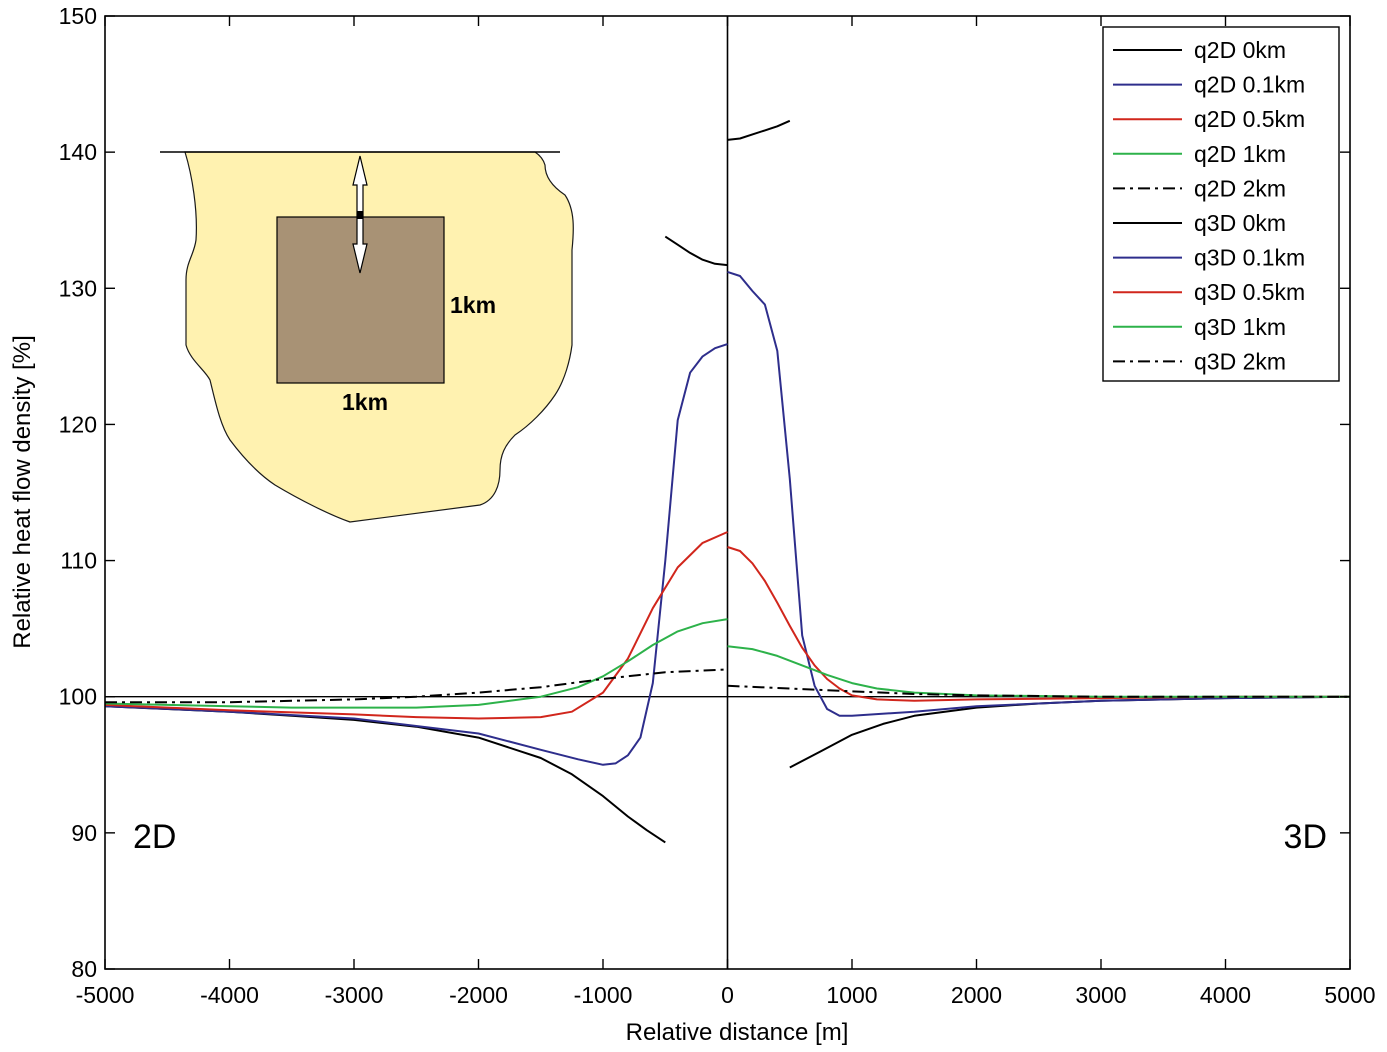 The width and height of the screenshot is (1387, 1052). Describe the element at coordinates (354, 995) in the screenshot. I see `x-tick-label: -3000` at that location.